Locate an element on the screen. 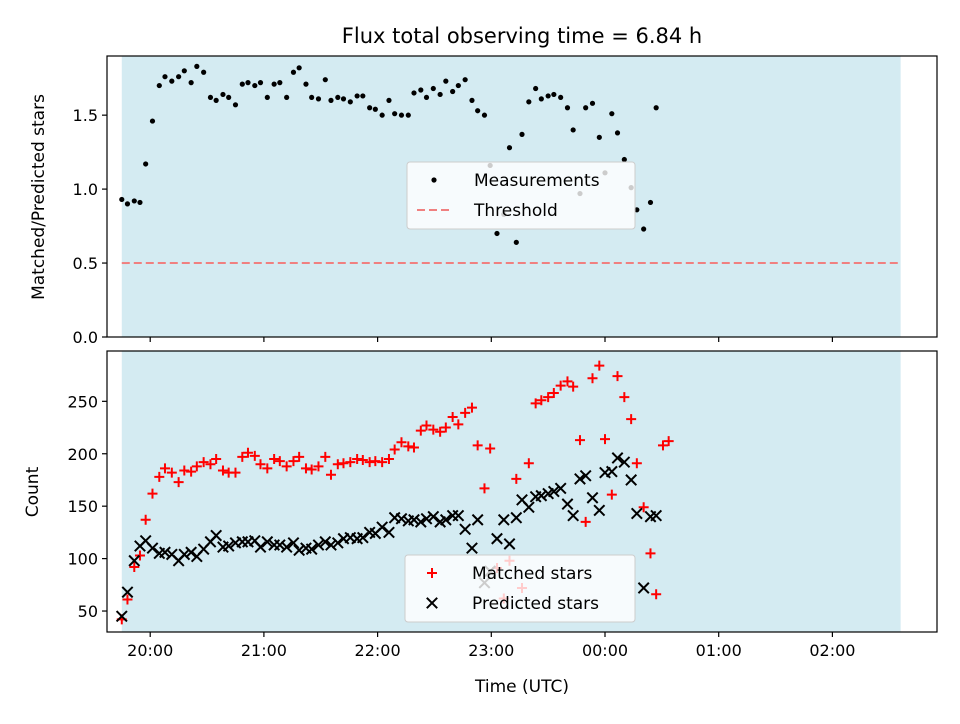  y-tick-label: 50 is located at coordinates (88, 611).